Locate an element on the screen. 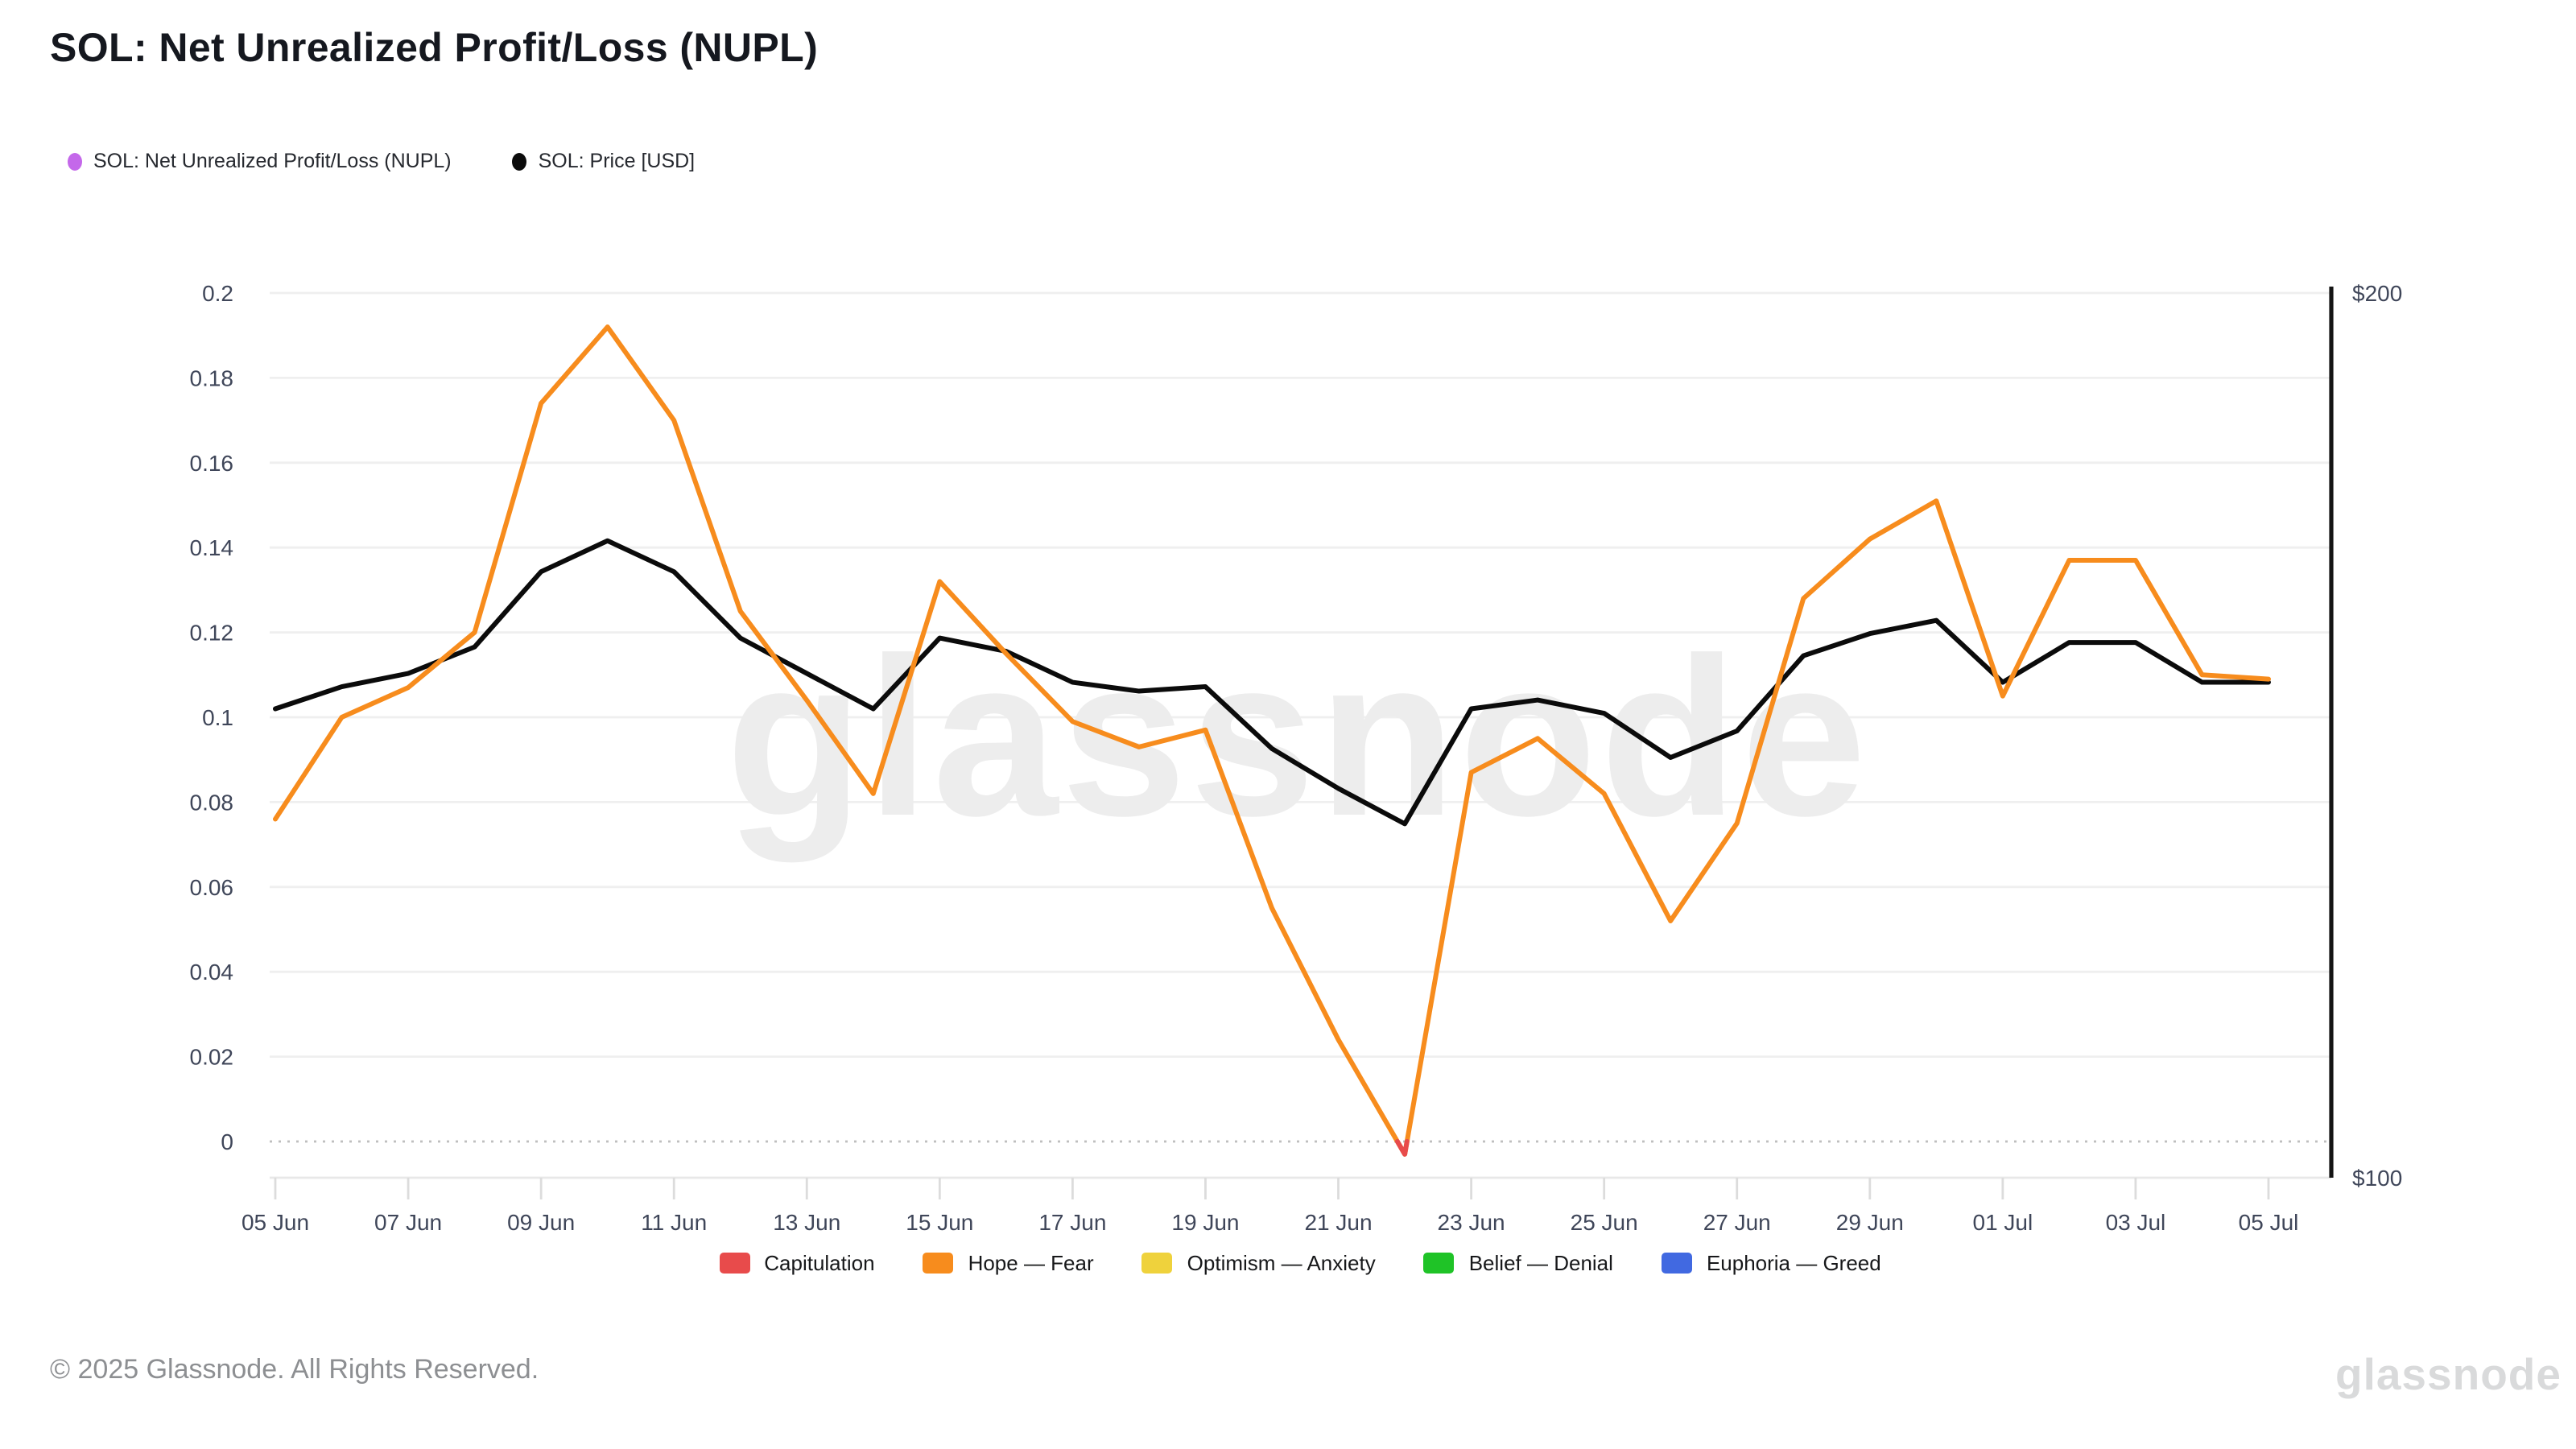 The height and width of the screenshot is (1449, 2576). x-axis-label: 17 Jun is located at coordinates (1072, 1222).